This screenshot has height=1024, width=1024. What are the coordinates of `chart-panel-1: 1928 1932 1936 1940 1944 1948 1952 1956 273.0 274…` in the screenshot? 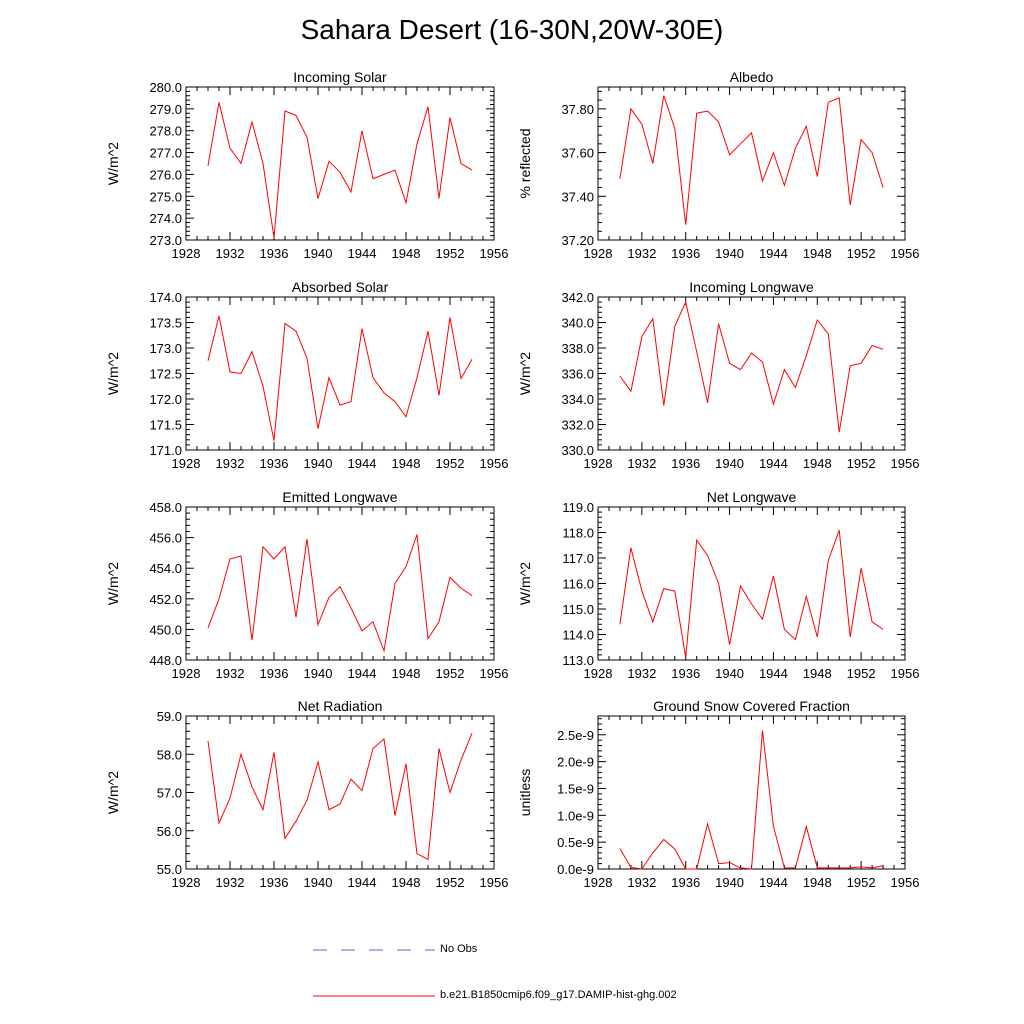 It's located at (306, 165).